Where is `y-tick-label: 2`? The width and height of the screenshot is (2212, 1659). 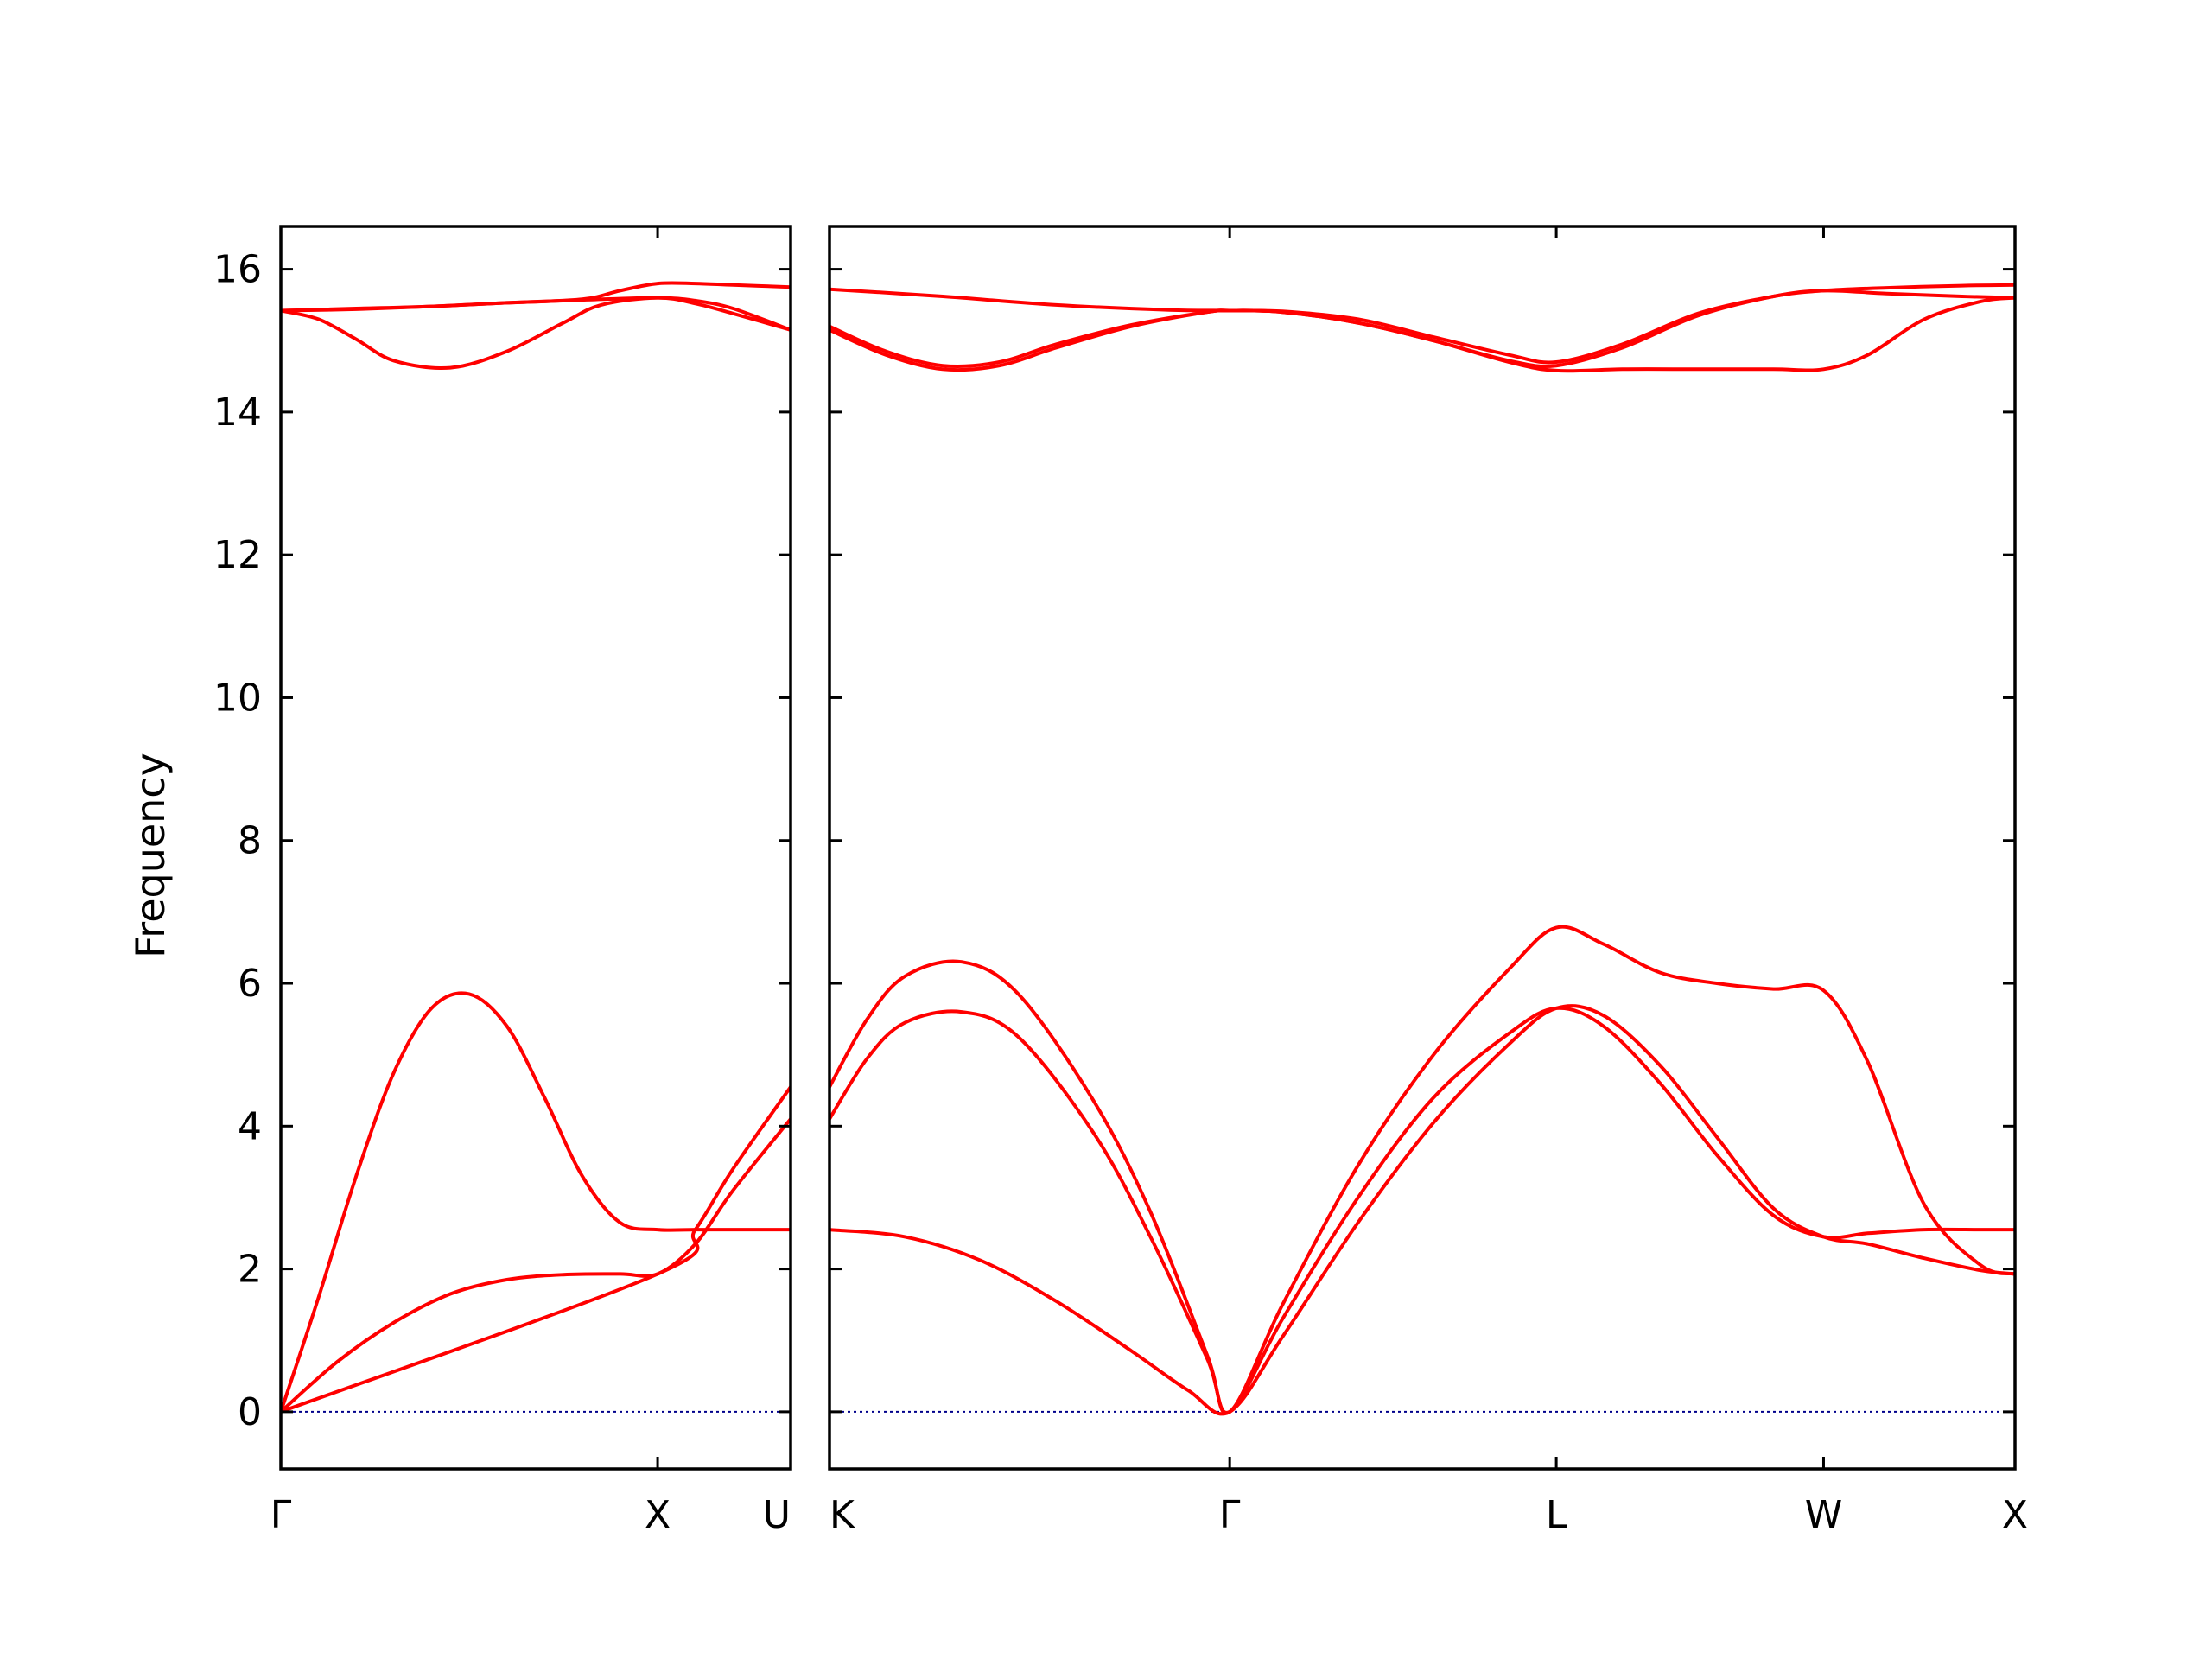 y-tick-label: 2 is located at coordinates (250, 1270).